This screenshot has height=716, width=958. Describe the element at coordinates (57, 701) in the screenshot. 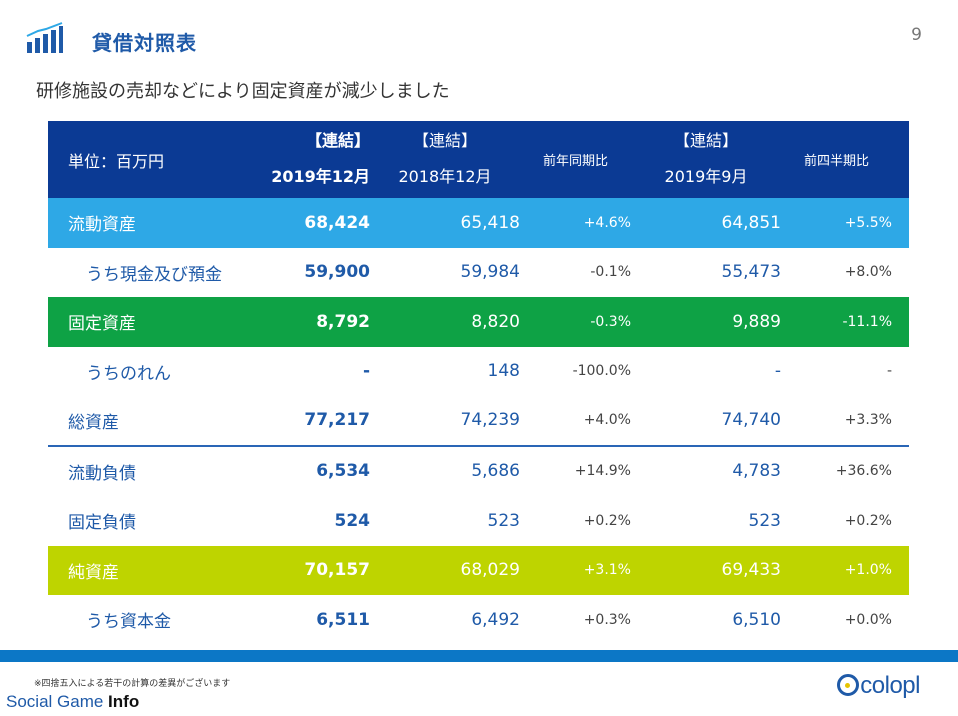

I see `site-prefix: Social Game` at that location.